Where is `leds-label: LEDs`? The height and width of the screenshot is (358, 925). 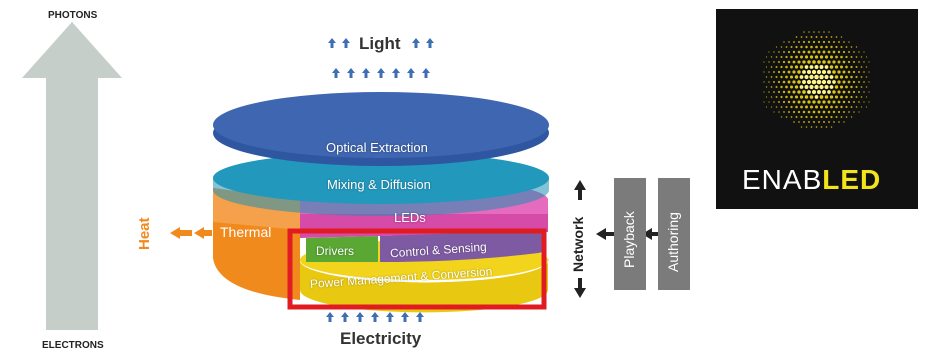
leds-label: LEDs is located at coordinates (410, 217).